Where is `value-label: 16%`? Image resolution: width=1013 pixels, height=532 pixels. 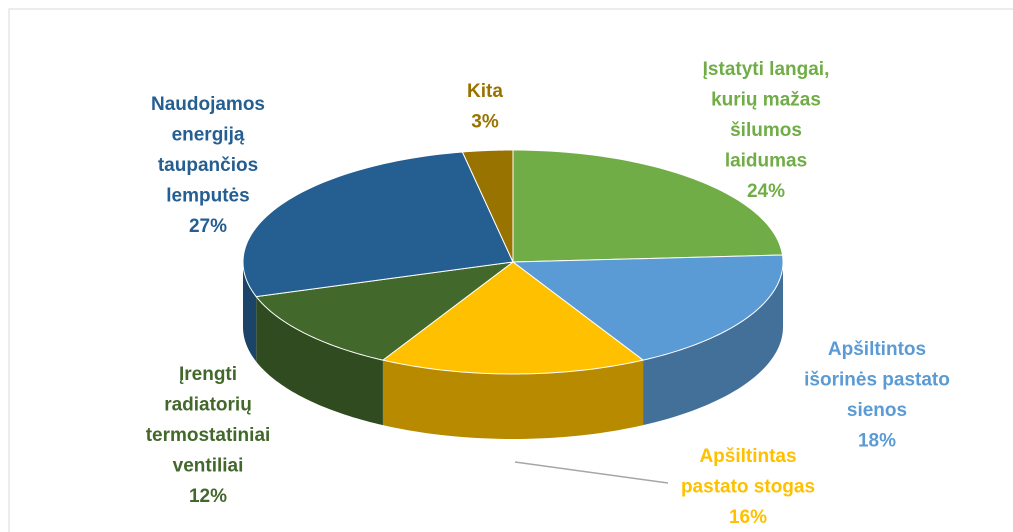 value-label: 16% is located at coordinates (748, 517).